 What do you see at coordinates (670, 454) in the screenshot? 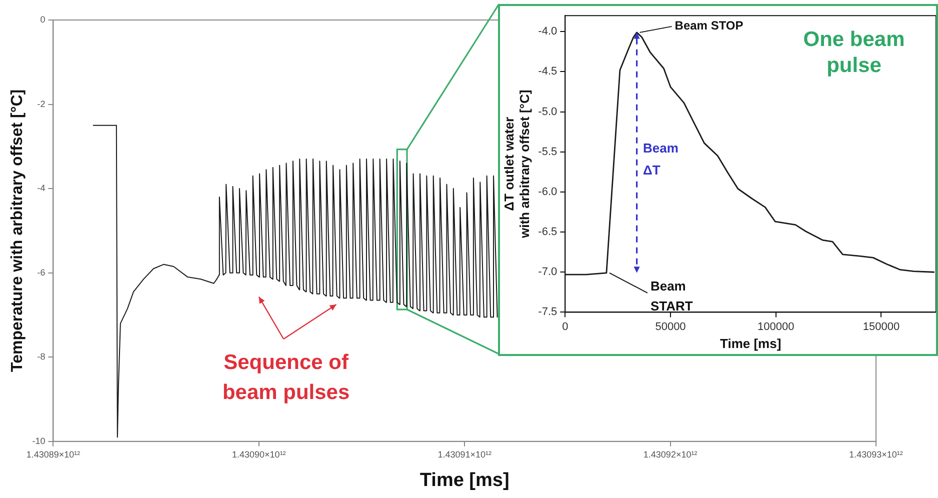
I see `x-tick-label: 1.43092×10¹²` at bounding box center [670, 454].